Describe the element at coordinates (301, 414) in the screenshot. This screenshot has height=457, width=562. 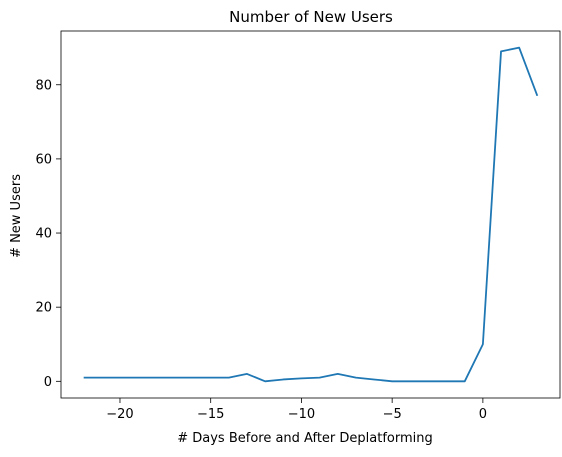
I see `x-tick-label: −10` at that location.